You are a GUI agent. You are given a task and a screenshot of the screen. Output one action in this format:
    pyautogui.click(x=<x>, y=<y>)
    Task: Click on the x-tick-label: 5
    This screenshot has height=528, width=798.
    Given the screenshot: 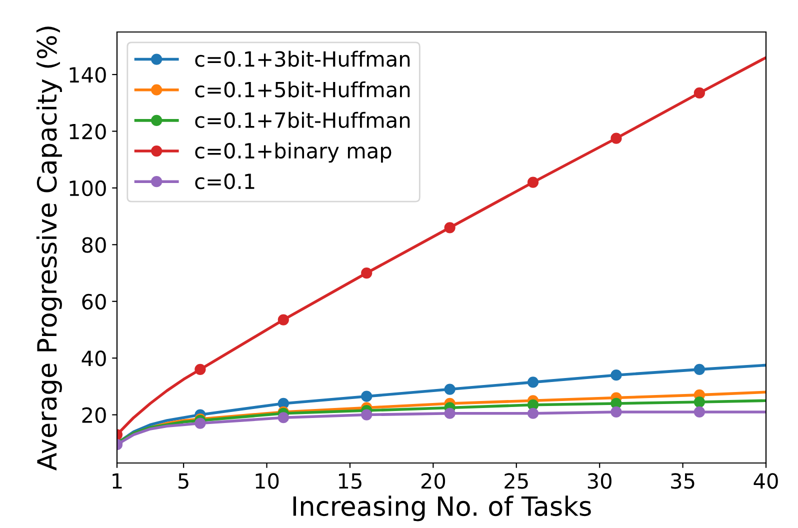 What is the action you would take?
    pyautogui.click(x=183, y=481)
    